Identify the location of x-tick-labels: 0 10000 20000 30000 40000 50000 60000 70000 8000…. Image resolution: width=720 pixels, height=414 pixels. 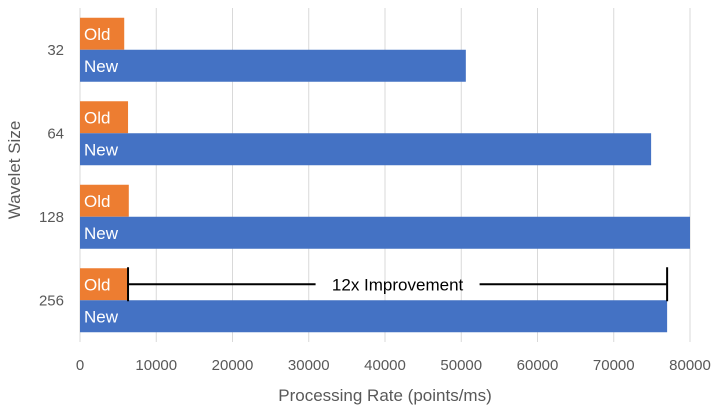
(393, 365).